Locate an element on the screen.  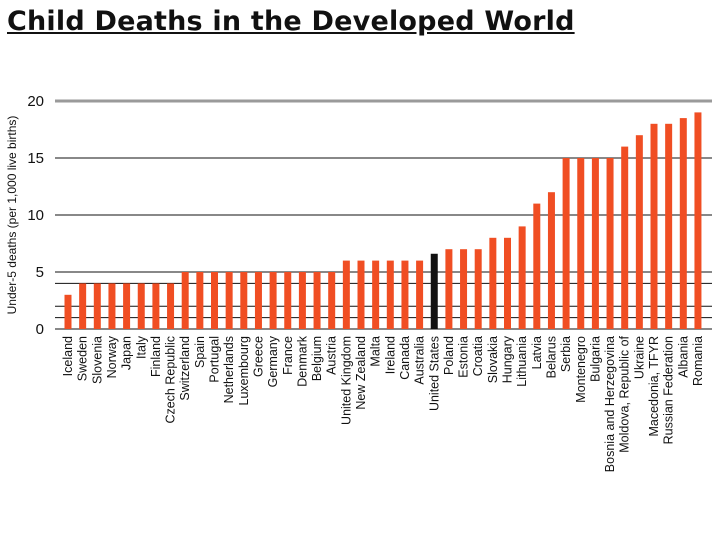
bar-albania is located at coordinates (683, 223).